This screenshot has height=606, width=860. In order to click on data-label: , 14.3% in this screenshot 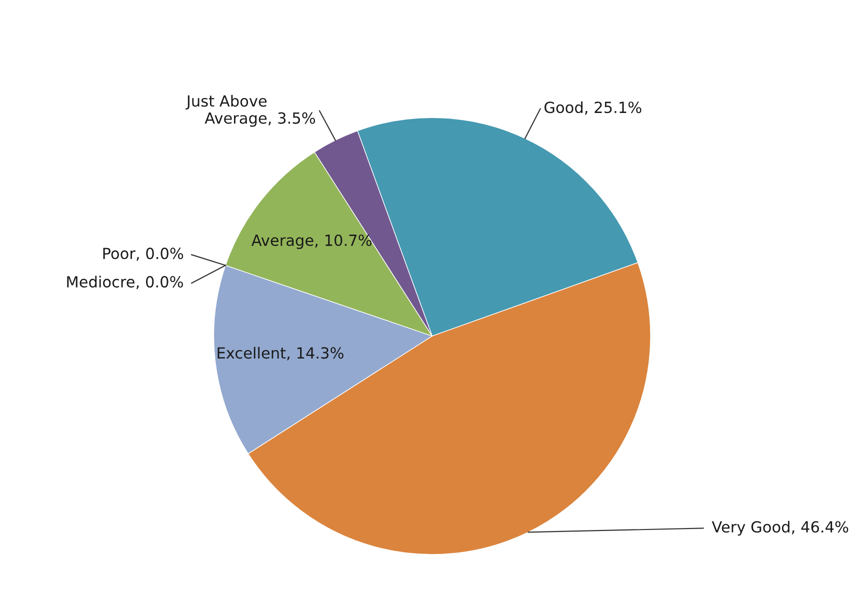, I will do `click(315, 353)`.